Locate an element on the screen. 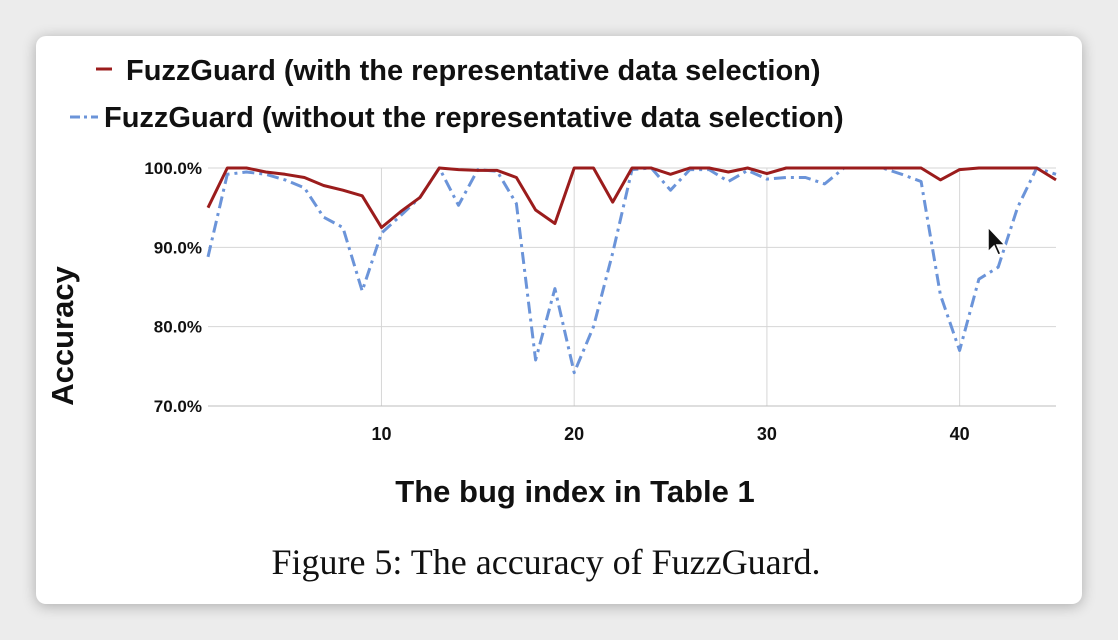  y-tick-label: 80.0% is located at coordinates (178, 327).